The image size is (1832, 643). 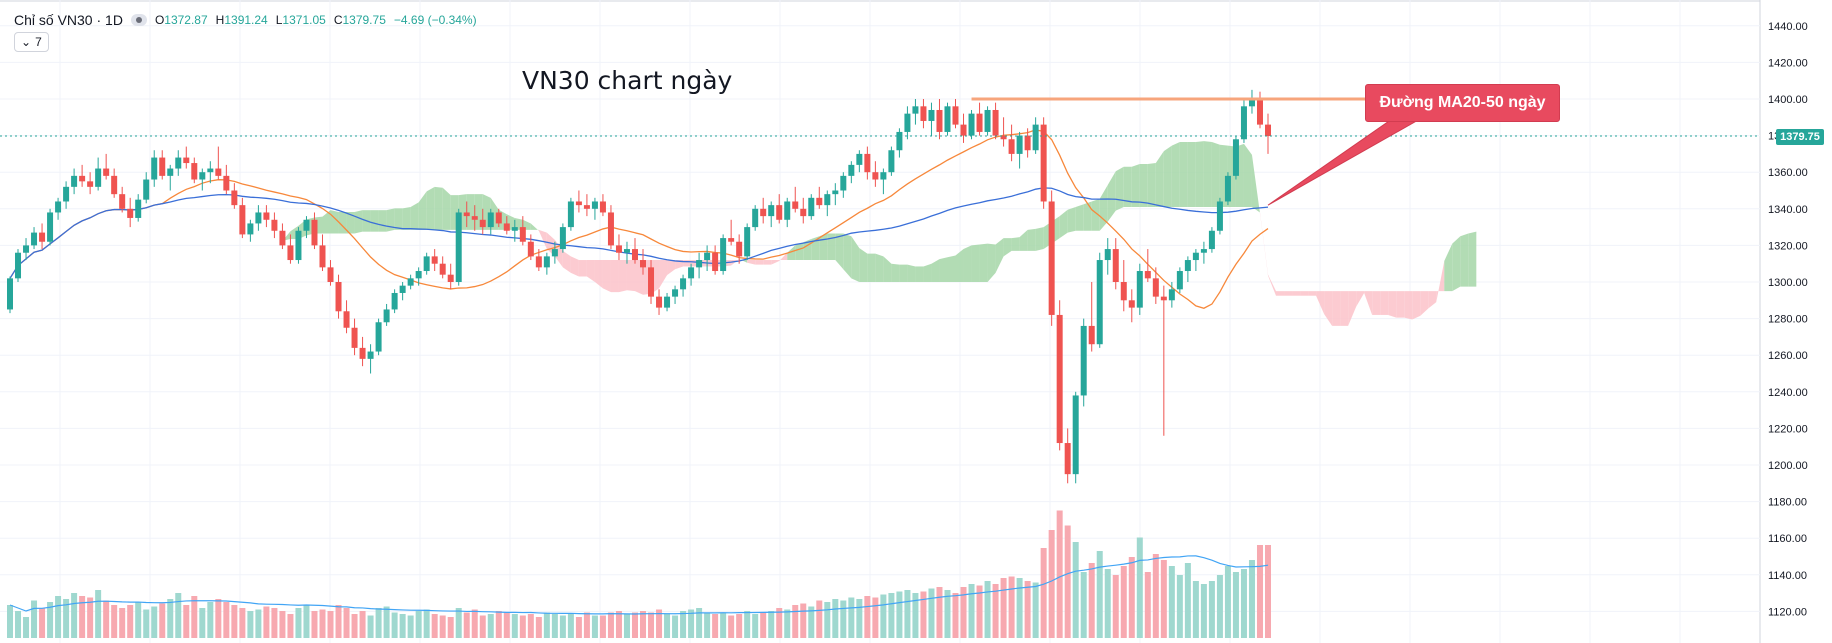 I want to click on open-label: O, so click(x=159, y=20).